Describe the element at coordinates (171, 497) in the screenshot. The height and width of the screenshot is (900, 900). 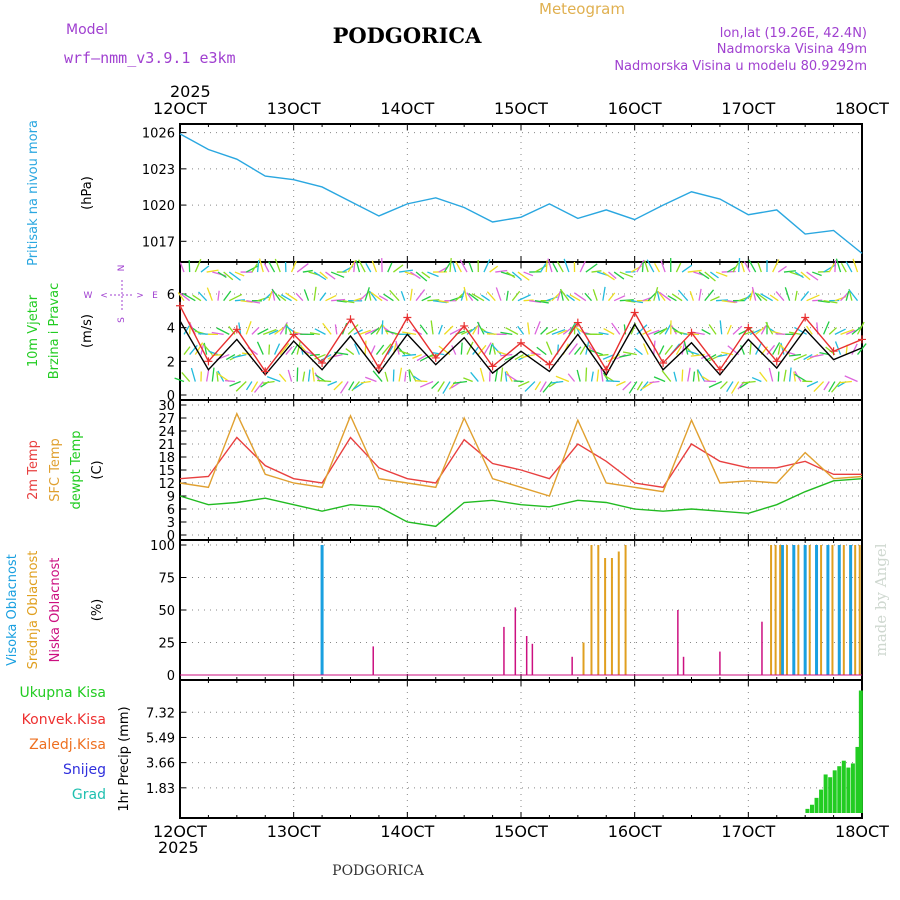
I see `y-tick-label: 9` at that location.